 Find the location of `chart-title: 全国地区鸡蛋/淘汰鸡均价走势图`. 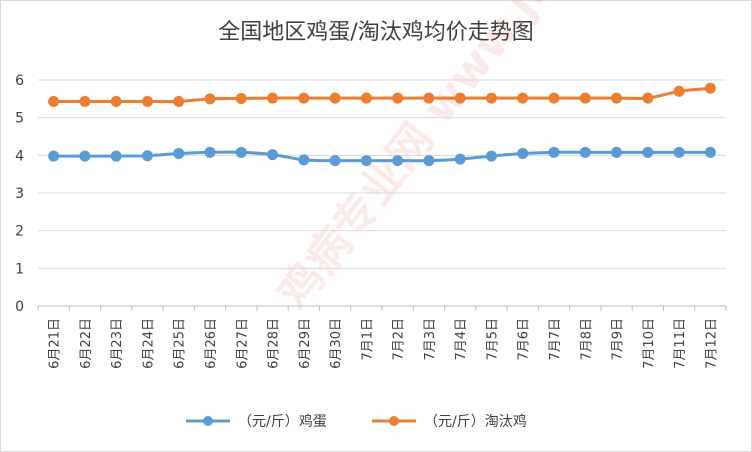

chart-title: 全国地区鸡蛋/淘汰鸡均价走势图 is located at coordinates (376, 32).